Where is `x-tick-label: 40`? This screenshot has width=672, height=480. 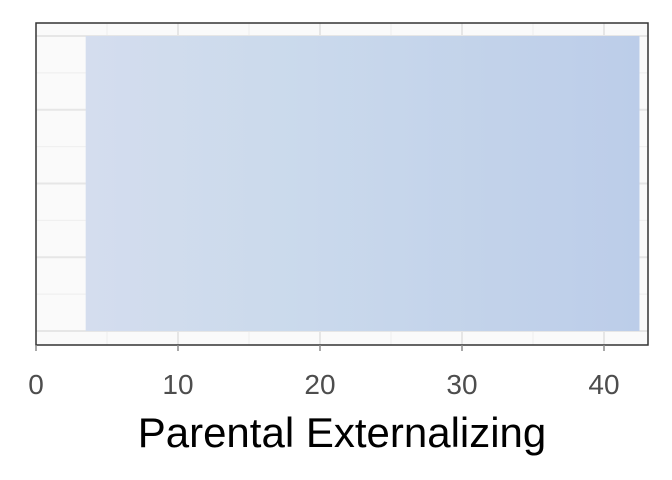
x-tick-label: 40 is located at coordinates (603, 384).